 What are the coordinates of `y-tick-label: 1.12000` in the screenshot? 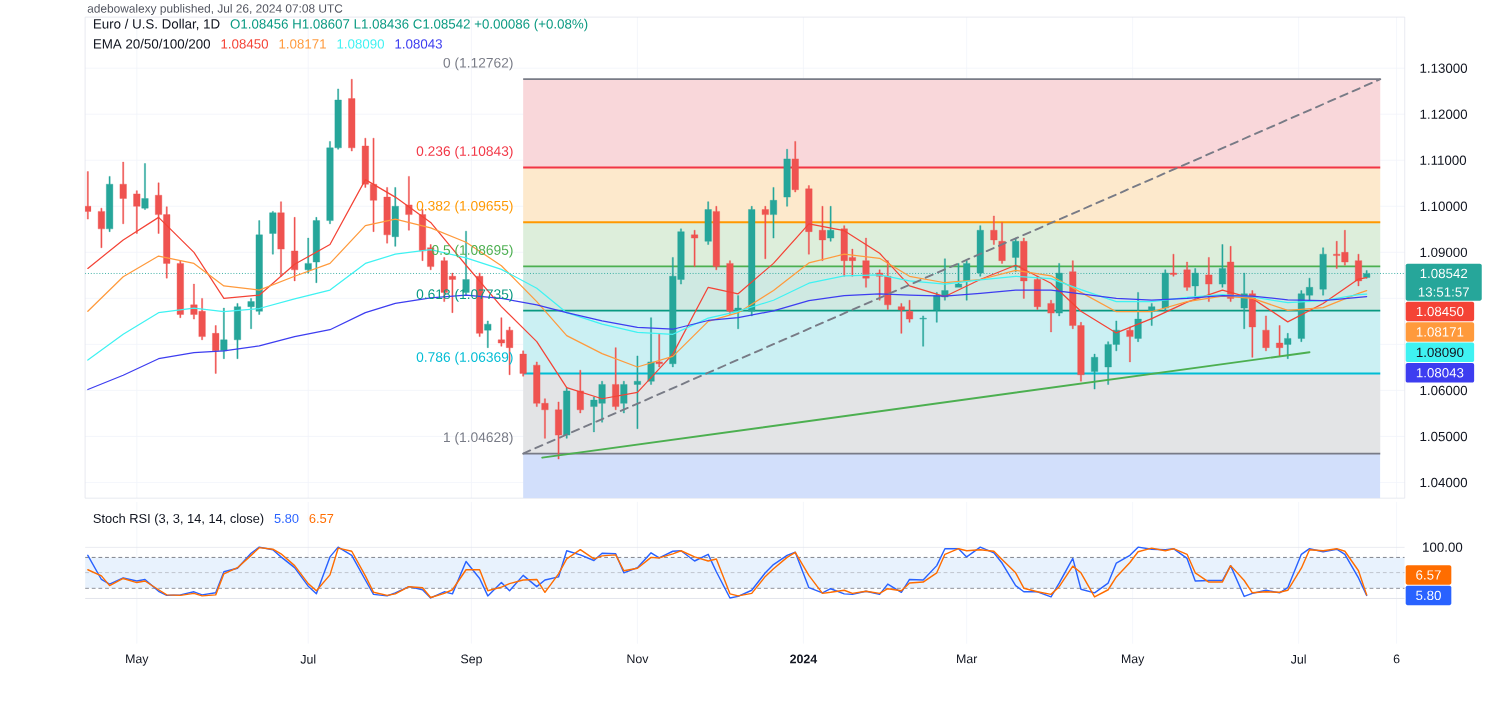 It's located at (1444, 114).